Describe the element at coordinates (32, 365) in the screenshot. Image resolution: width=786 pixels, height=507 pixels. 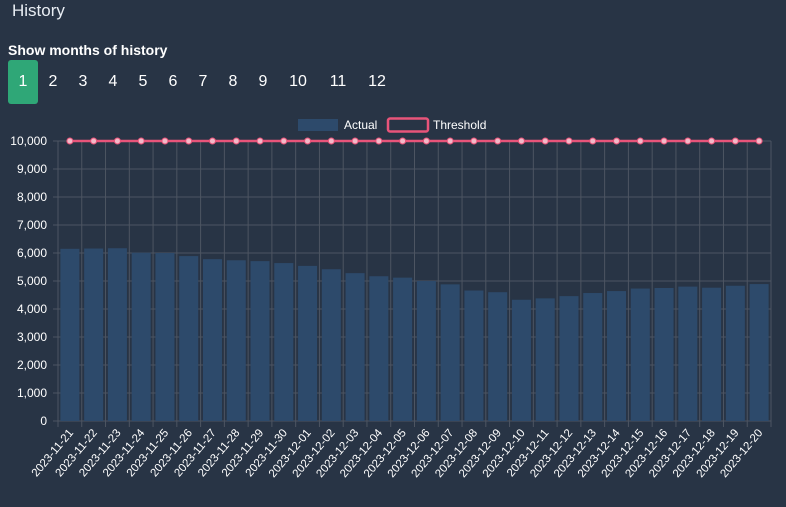
I see `y-tick-label: 2,000` at that location.